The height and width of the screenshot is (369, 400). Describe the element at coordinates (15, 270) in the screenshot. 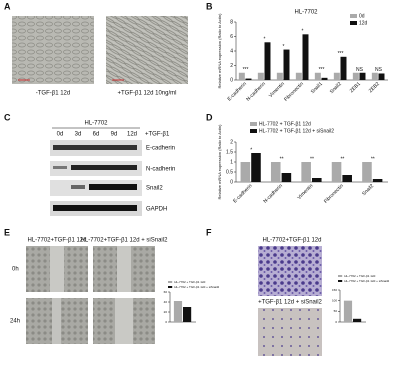

I see `row-label: 0h` at that location.